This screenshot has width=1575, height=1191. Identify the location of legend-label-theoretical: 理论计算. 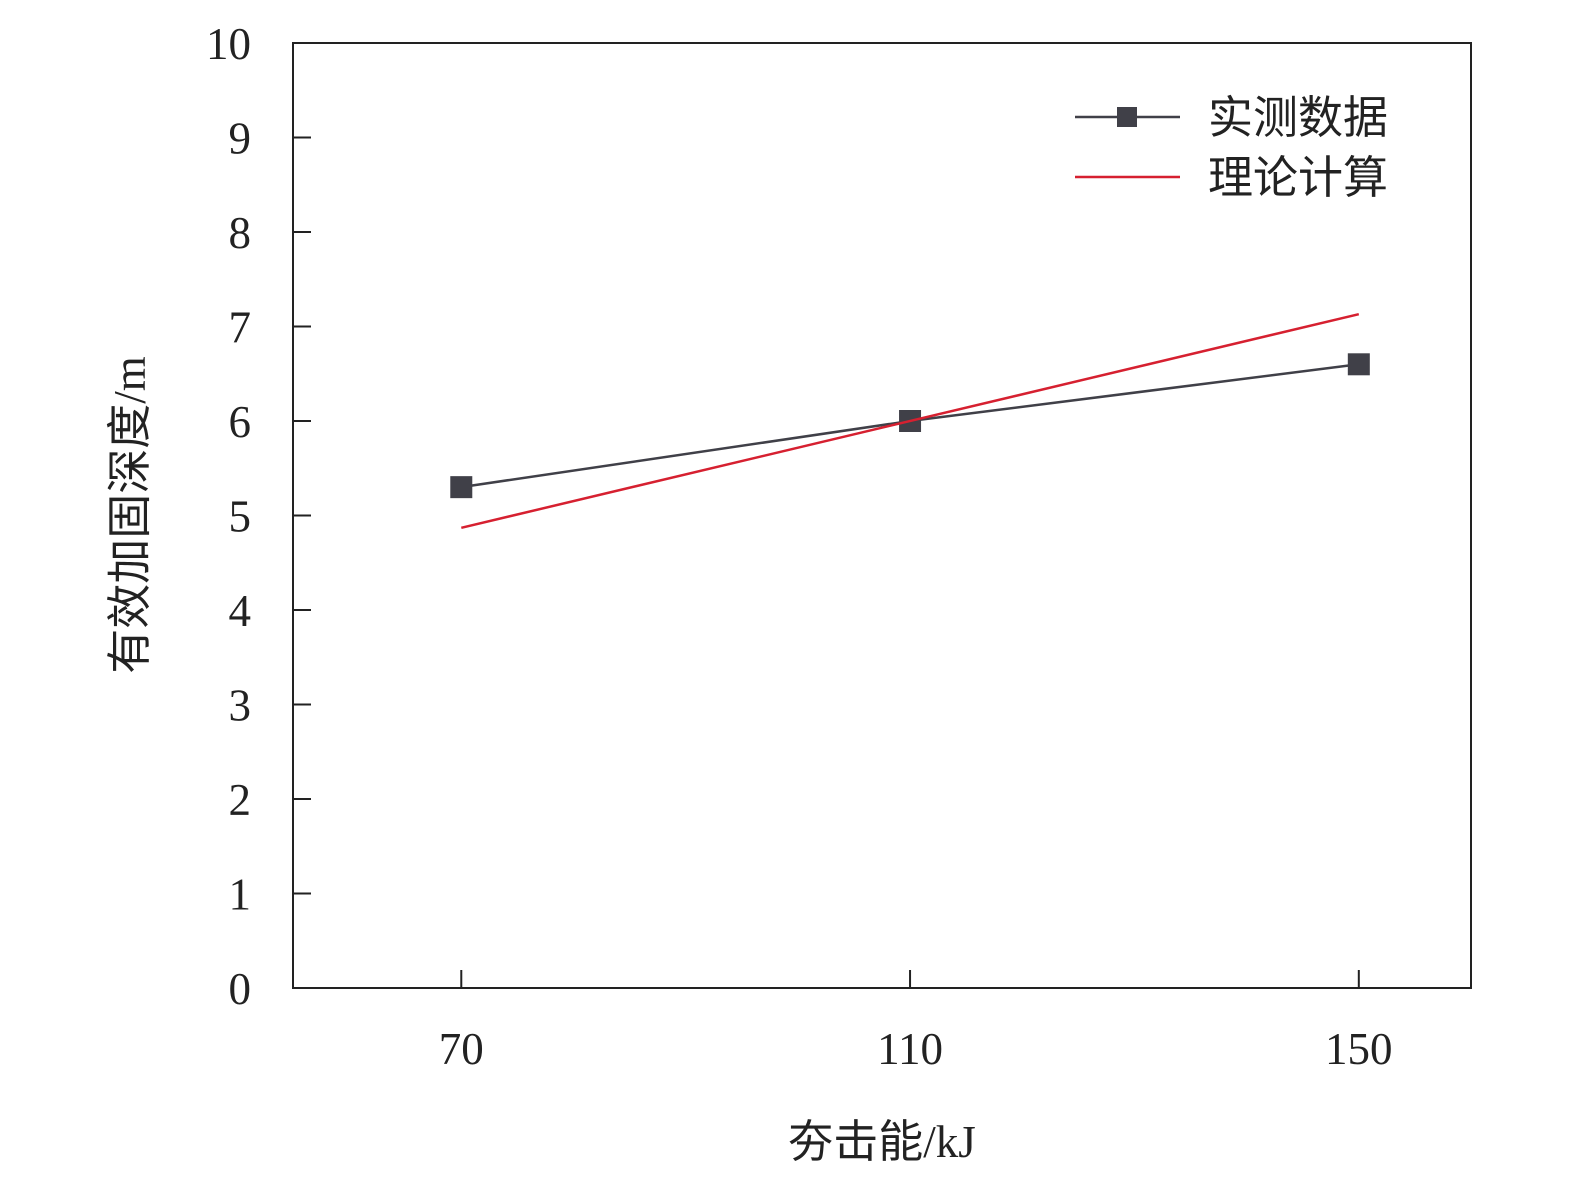
(1298, 178).